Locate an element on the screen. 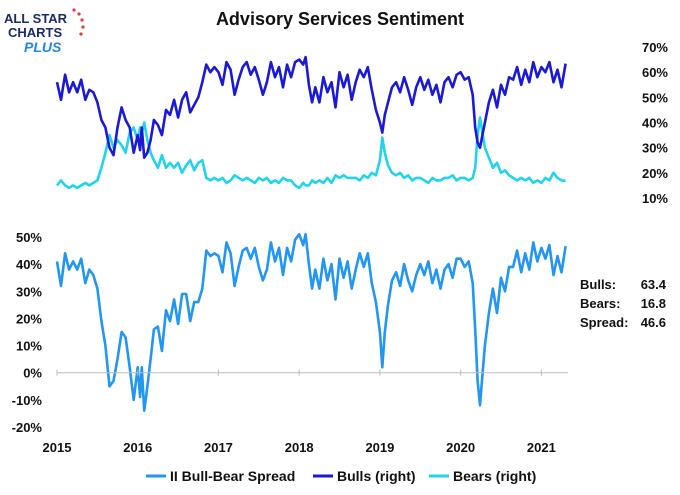 This screenshot has height=495, width=680. stat-bears-label: Bears: is located at coordinates (600, 303).